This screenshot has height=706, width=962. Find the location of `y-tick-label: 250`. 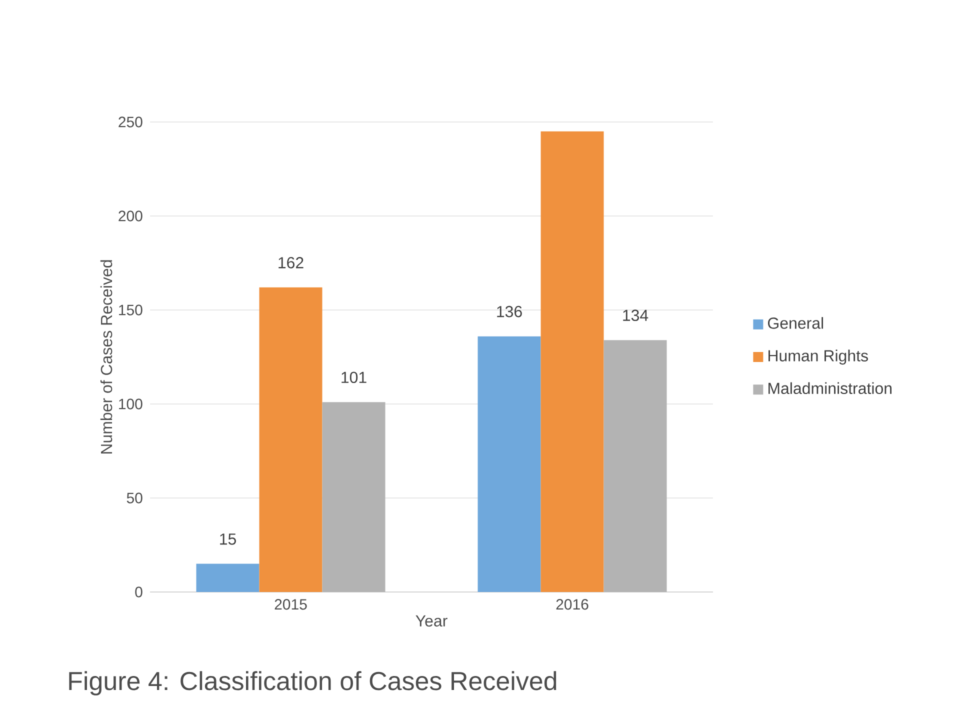

y-tick-label: 250 is located at coordinates (130, 122).